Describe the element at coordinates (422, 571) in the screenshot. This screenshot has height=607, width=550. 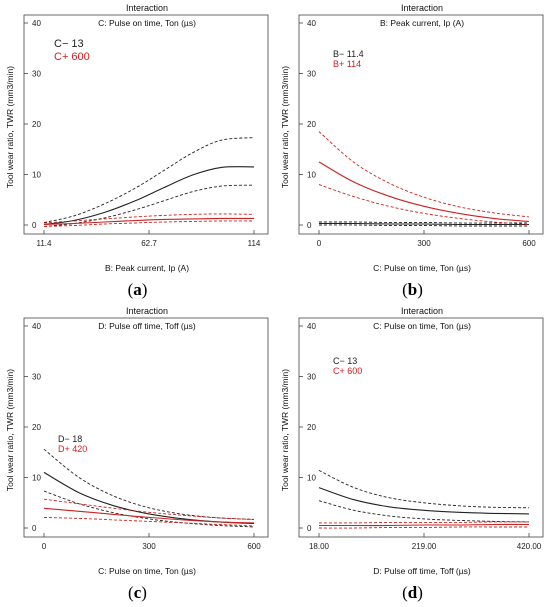
I see `x-axis-label: D: Pulse off time, Toff (µs)` at that location.